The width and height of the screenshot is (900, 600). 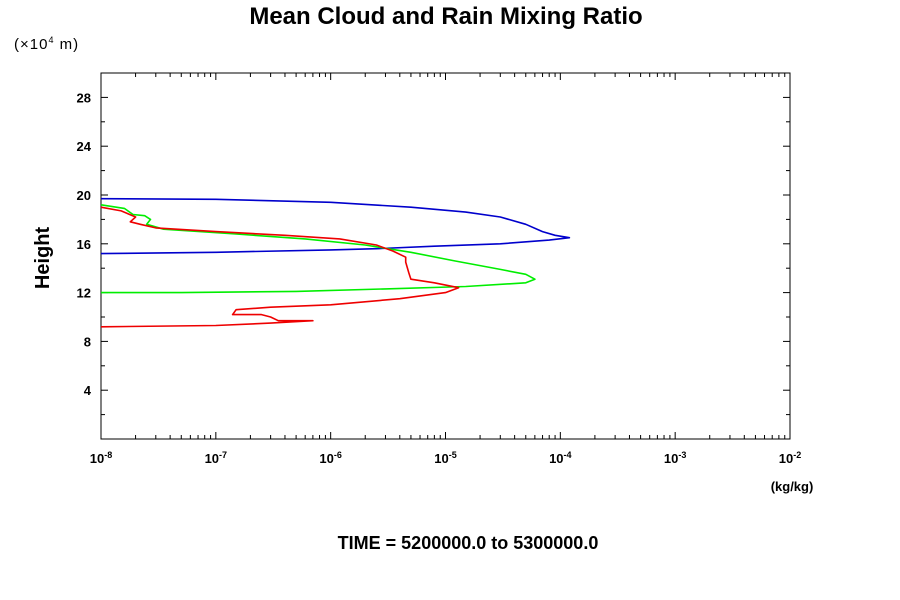 What do you see at coordinates (88, 390) in the screenshot?
I see `y-tick-label: 4` at bounding box center [88, 390].